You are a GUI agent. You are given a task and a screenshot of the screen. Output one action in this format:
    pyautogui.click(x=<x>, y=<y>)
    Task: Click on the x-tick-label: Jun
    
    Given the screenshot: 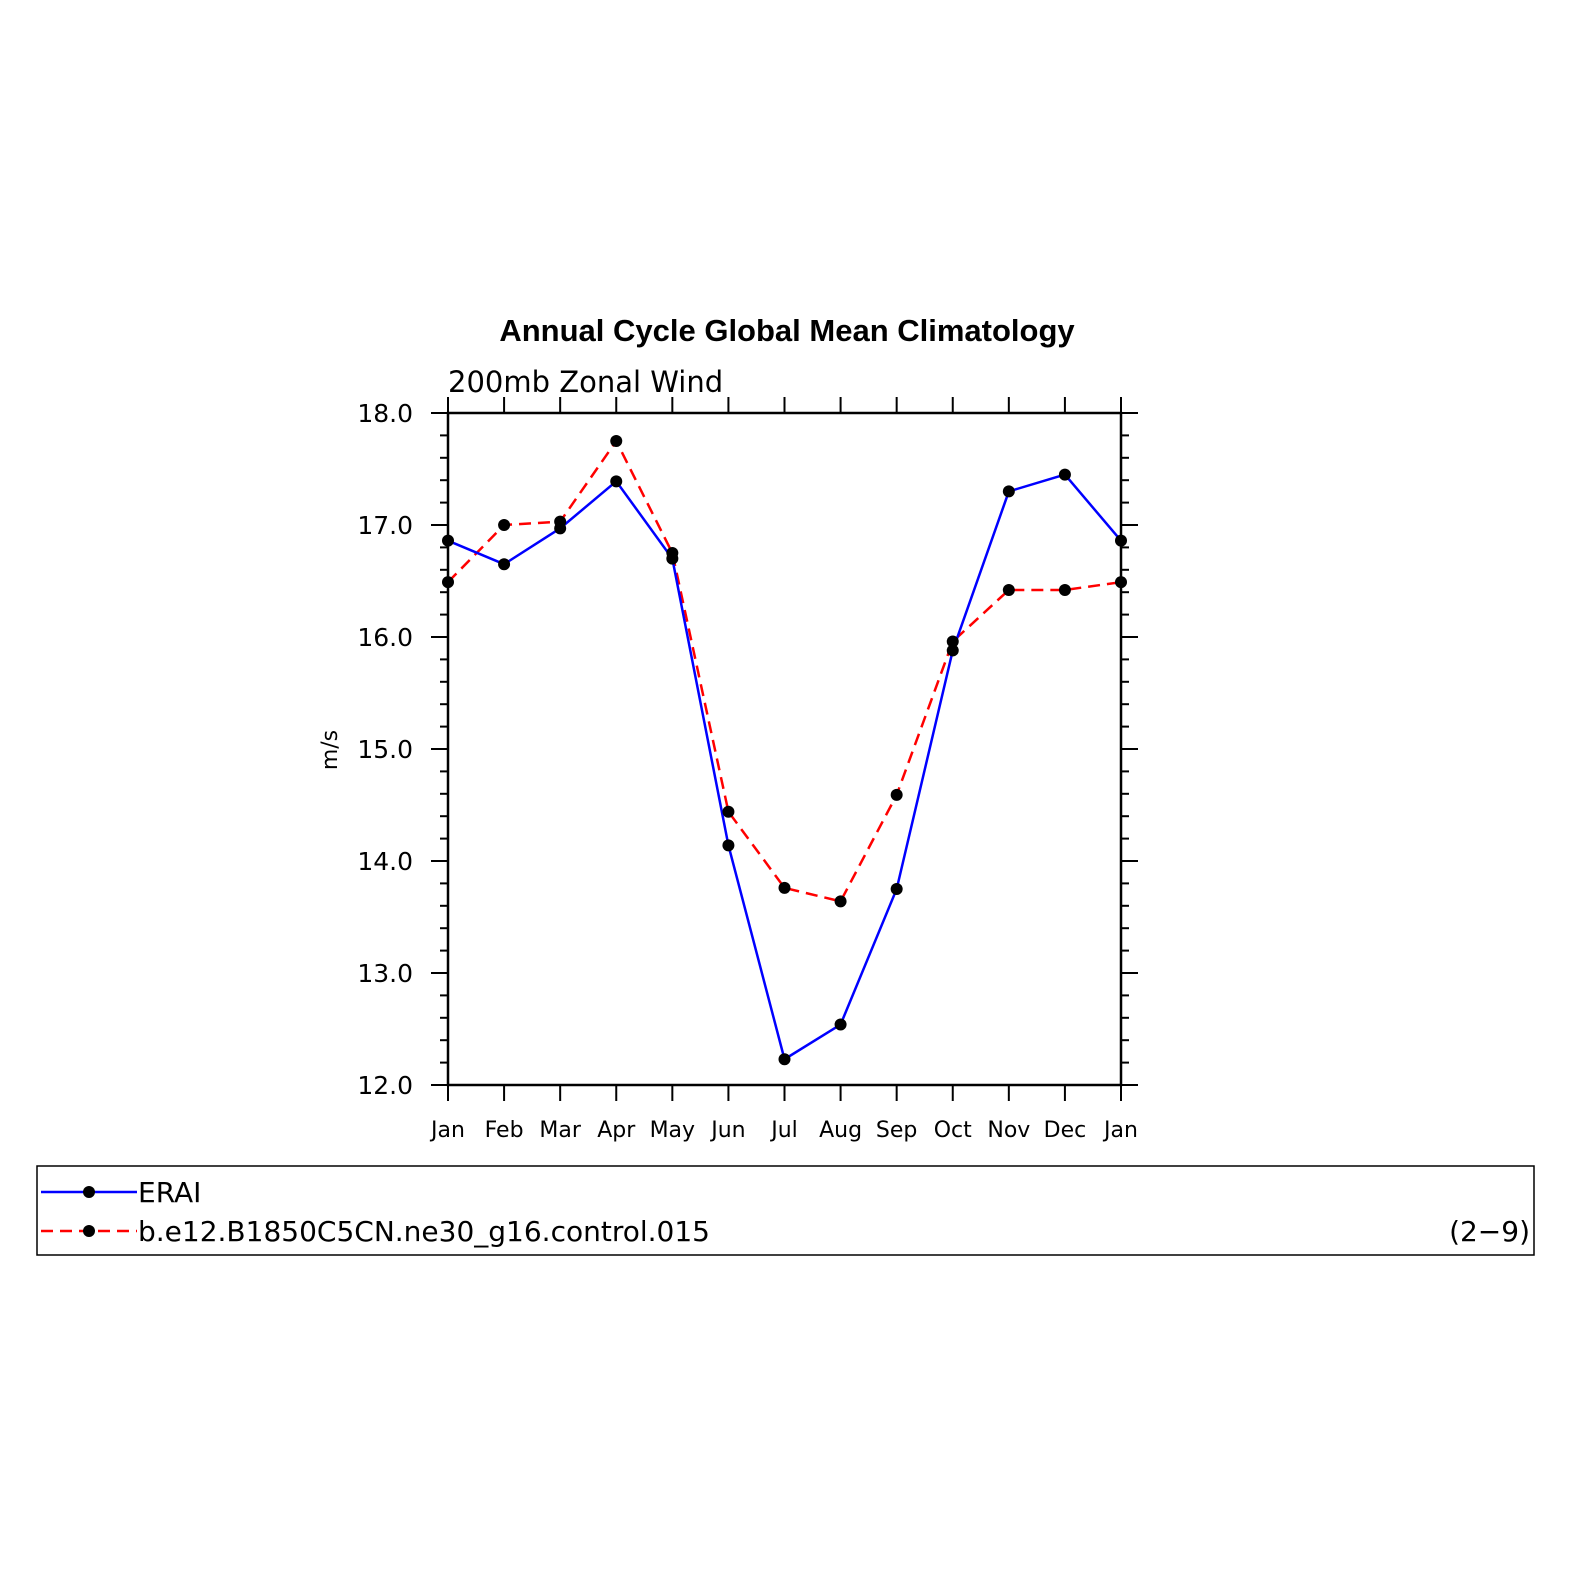 What is the action you would take?
    pyautogui.click(x=727, y=1130)
    